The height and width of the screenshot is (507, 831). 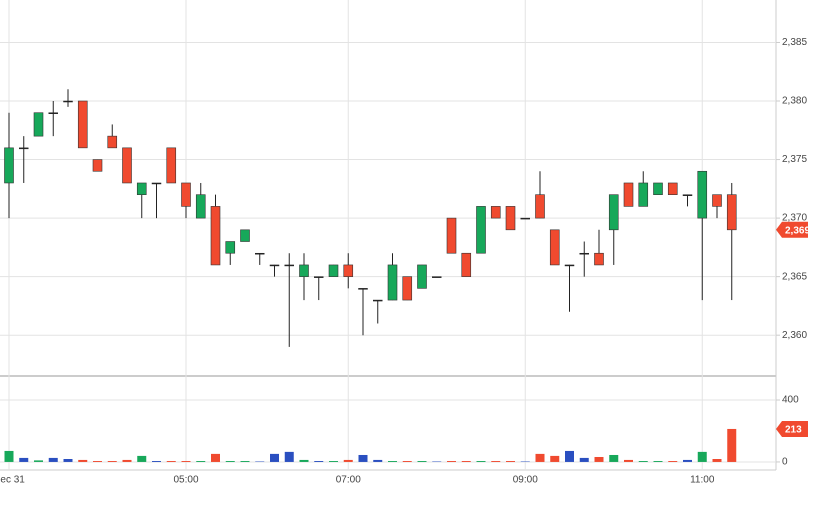 I want to click on y-tick-label: 400, so click(x=790, y=400).